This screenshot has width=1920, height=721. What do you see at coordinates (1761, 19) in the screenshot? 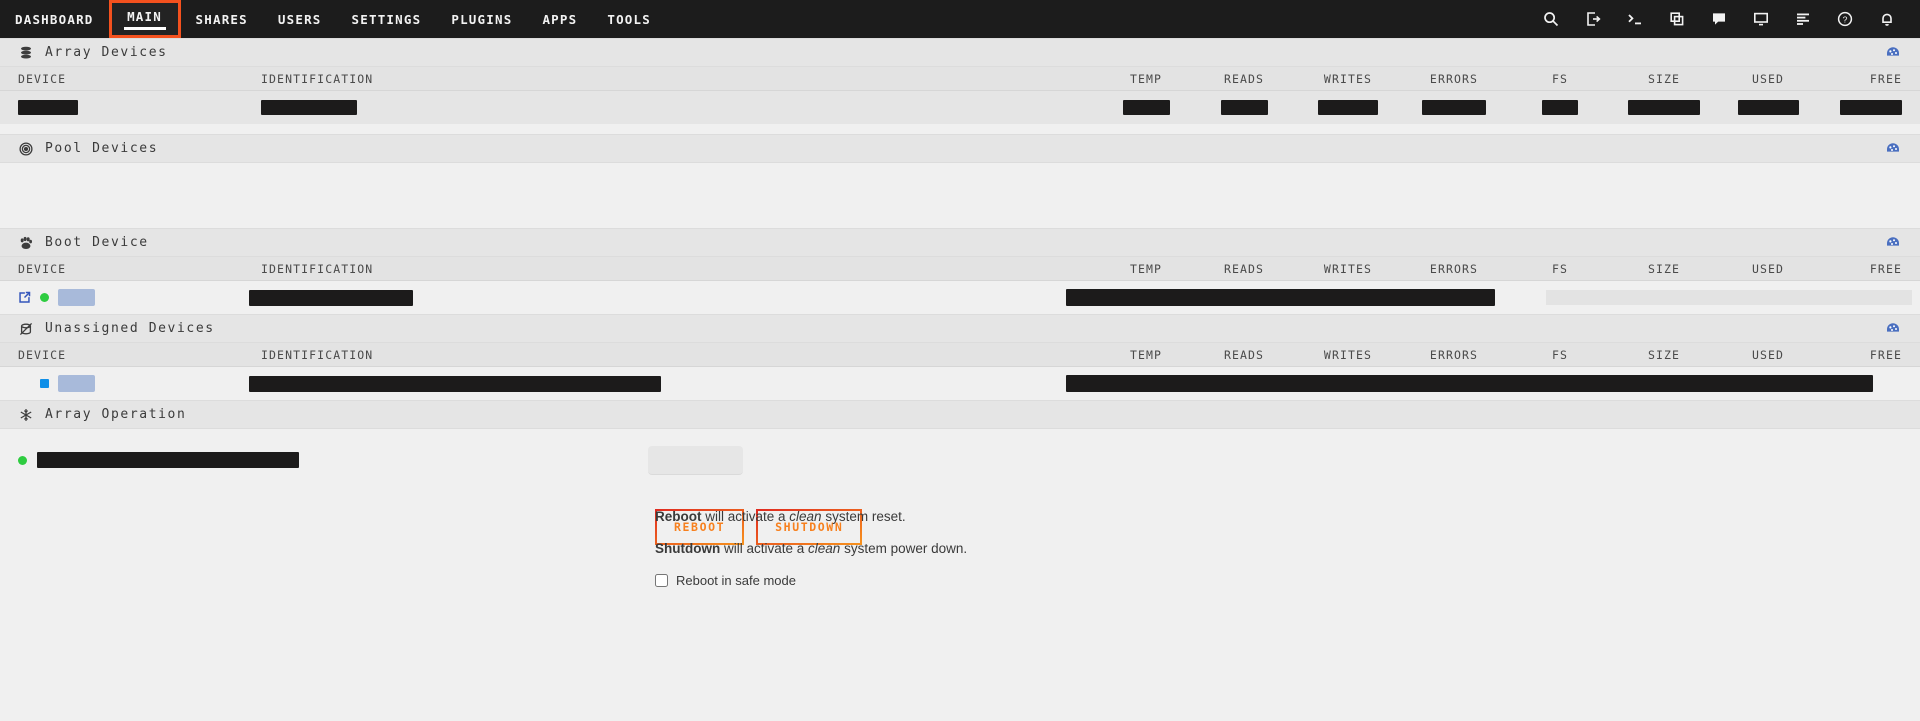
I see `display-icon` at bounding box center [1761, 19].